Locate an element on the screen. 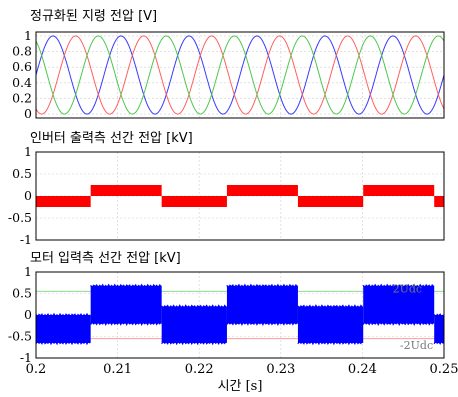 This screenshot has width=458, height=397. y-tick-label: 0.6 is located at coordinates (22, 66).